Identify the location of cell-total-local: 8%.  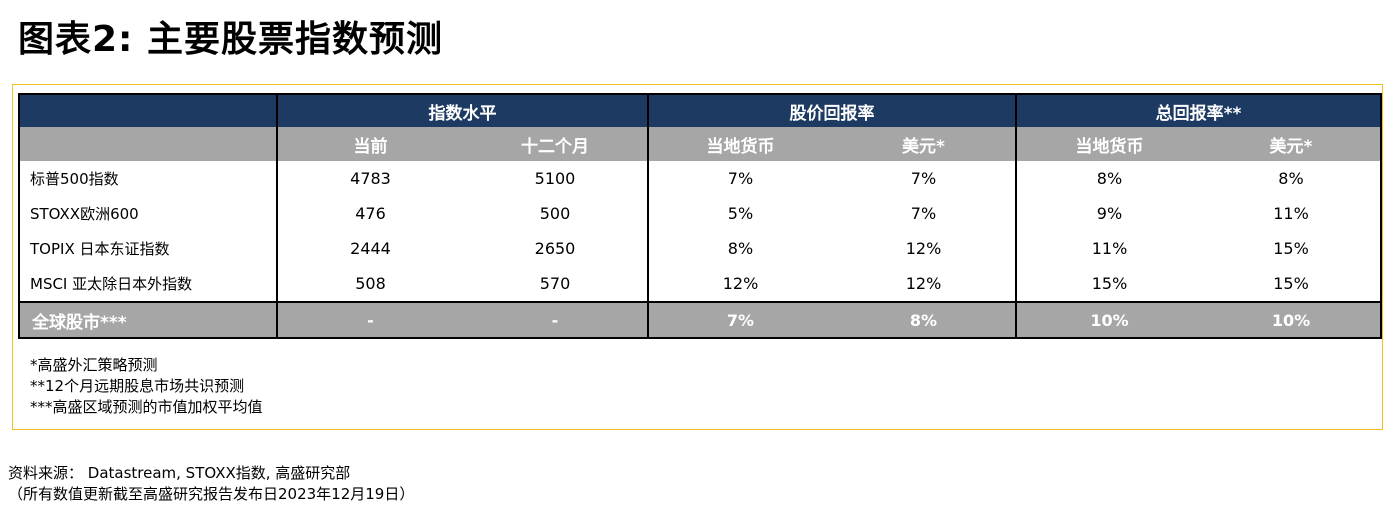
(1109, 178).